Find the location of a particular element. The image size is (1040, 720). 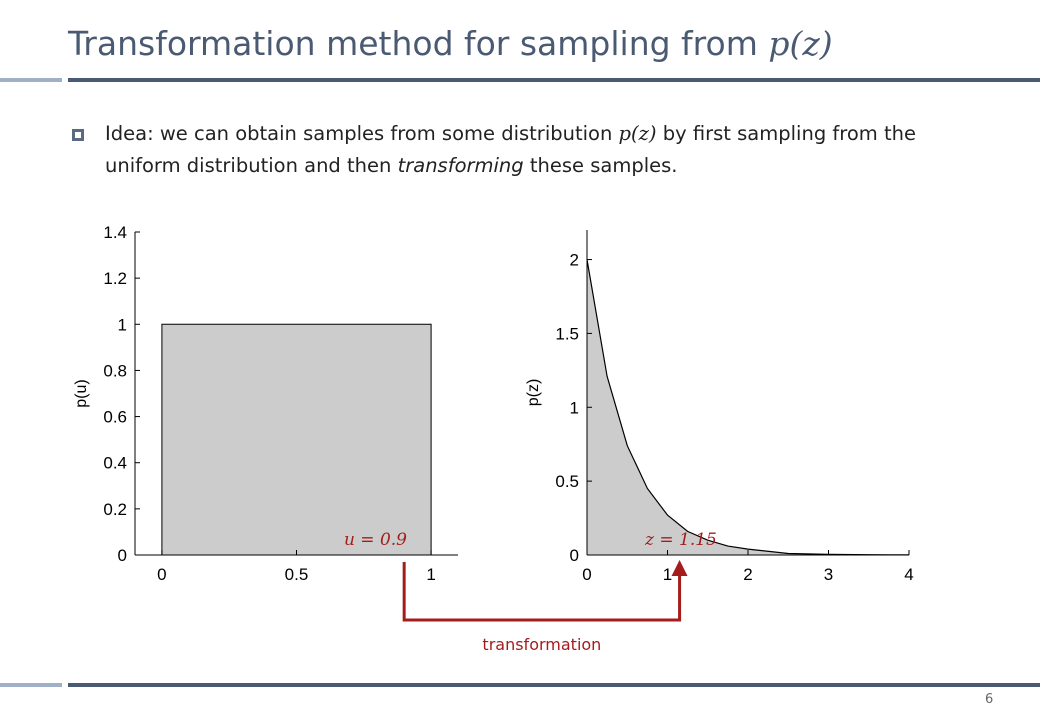

y-tick-label-left: 1.2 is located at coordinates (115, 278).